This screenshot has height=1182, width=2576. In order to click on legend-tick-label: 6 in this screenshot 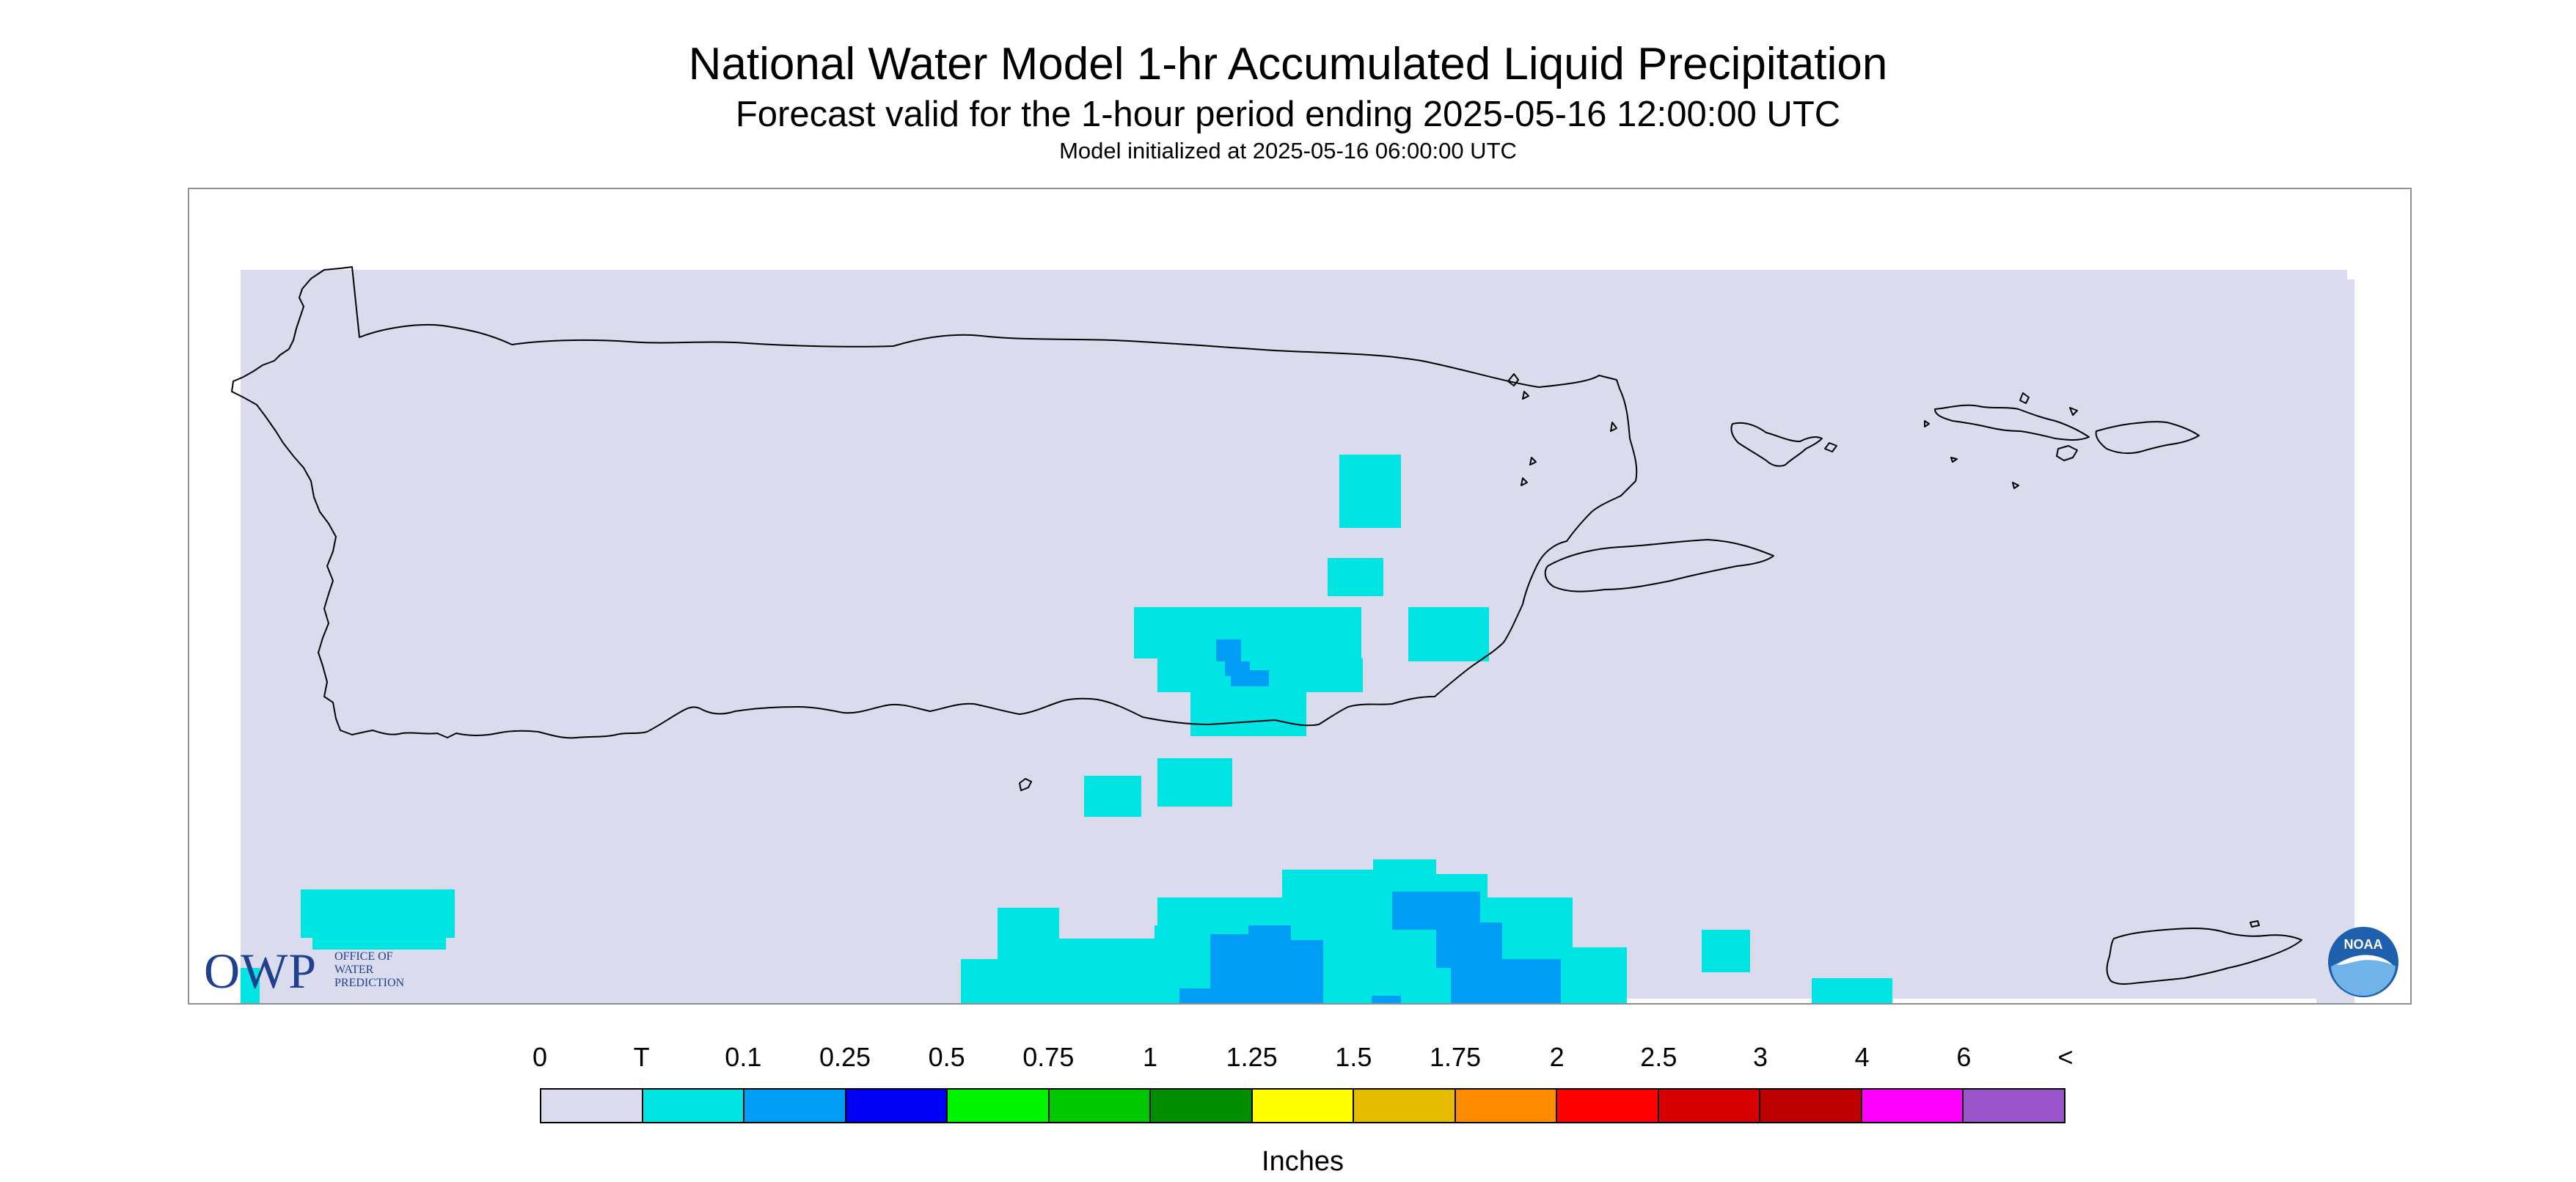, I will do `click(1964, 1057)`.